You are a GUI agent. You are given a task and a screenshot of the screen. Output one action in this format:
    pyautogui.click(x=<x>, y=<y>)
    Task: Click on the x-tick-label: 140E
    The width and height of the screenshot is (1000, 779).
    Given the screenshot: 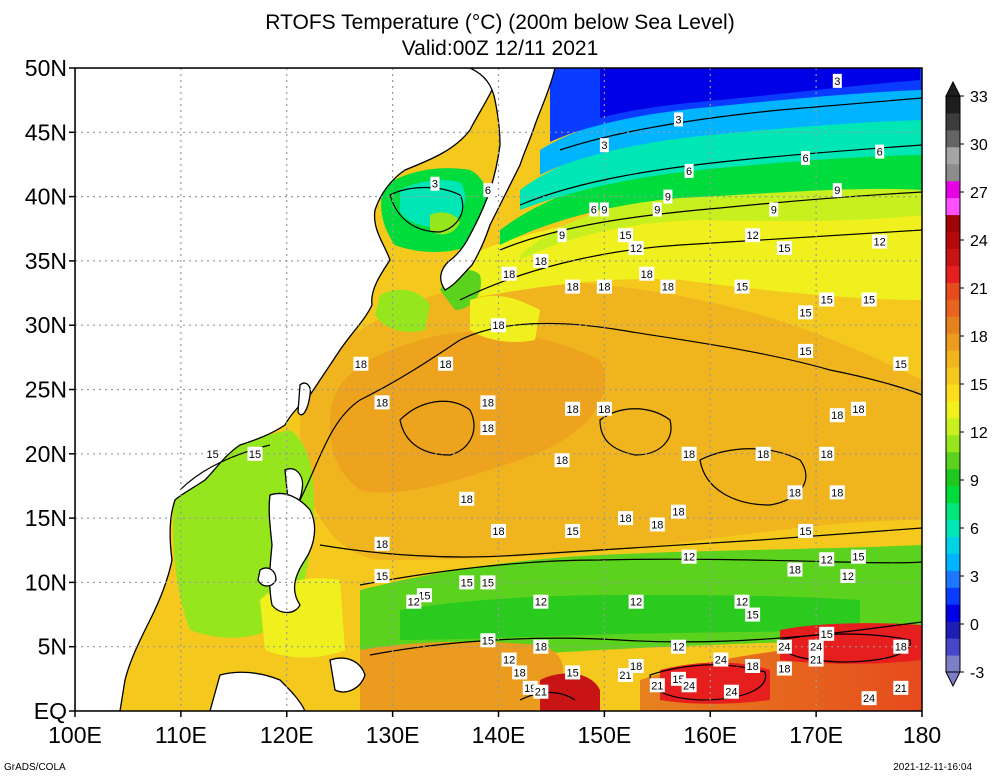 What is the action you would take?
    pyautogui.click(x=499, y=735)
    